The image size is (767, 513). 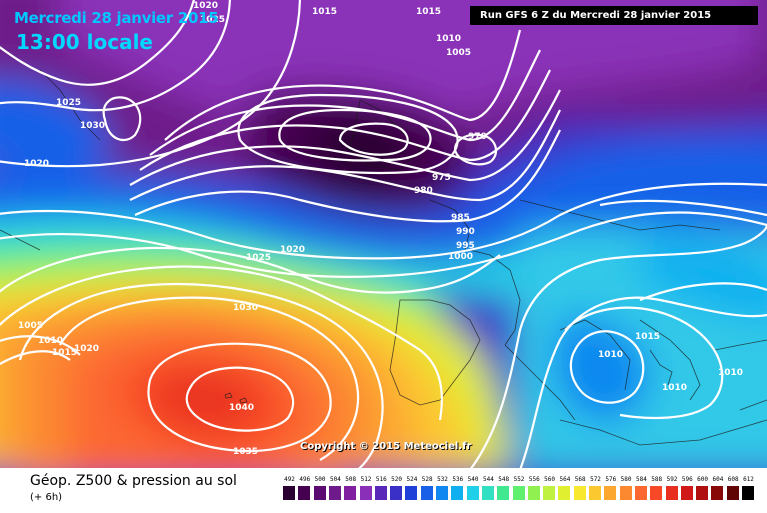 I want to click on copyright-notice: Copyright © 2015 Meteociel.fr, so click(x=386, y=446).